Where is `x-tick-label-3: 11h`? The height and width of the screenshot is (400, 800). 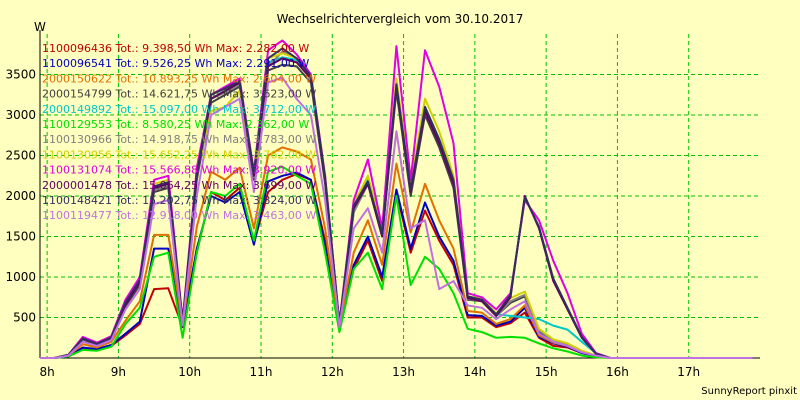
x-tick-label-3: 11h is located at coordinates (261, 372).